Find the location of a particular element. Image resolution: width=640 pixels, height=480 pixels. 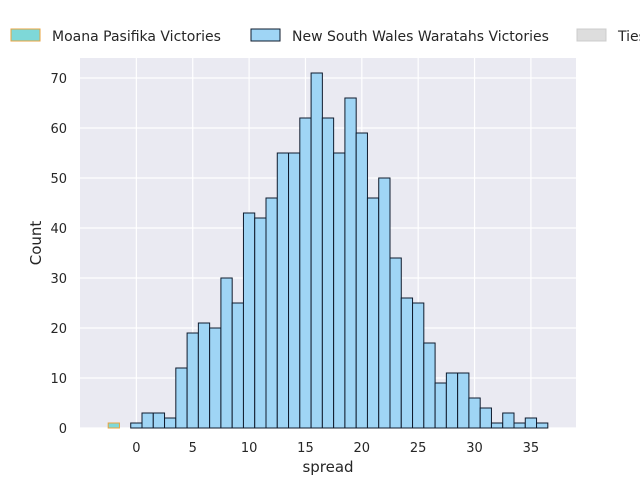

x-tick-label: 20 is located at coordinates (362, 448).